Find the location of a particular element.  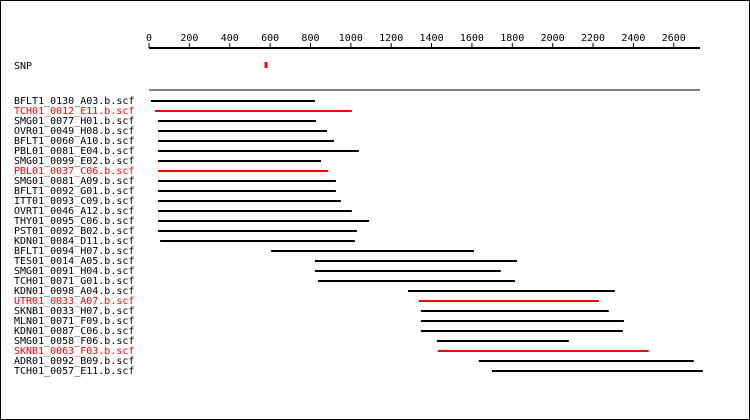

read-label: TES01_0014_A05.b.scf is located at coordinates (74, 261).